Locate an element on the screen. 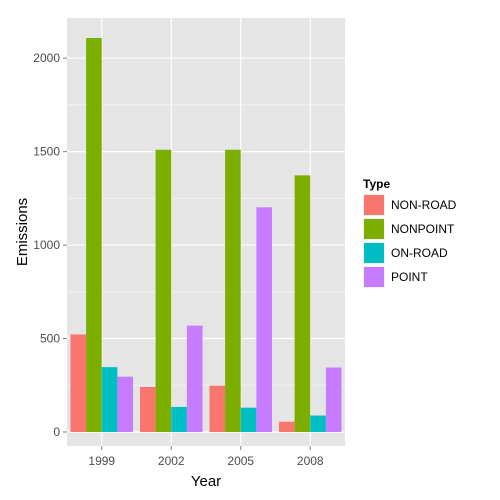 This screenshot has height=500, width=500. x-tick-label: 2002 is located at coordinates (171, 461).